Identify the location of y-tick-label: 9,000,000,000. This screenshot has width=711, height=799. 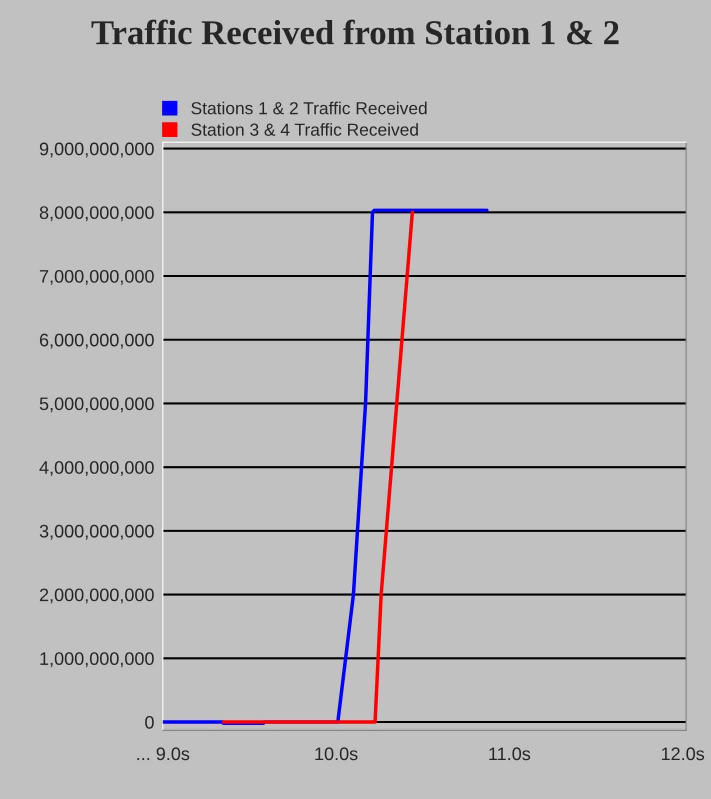
(97, 150).